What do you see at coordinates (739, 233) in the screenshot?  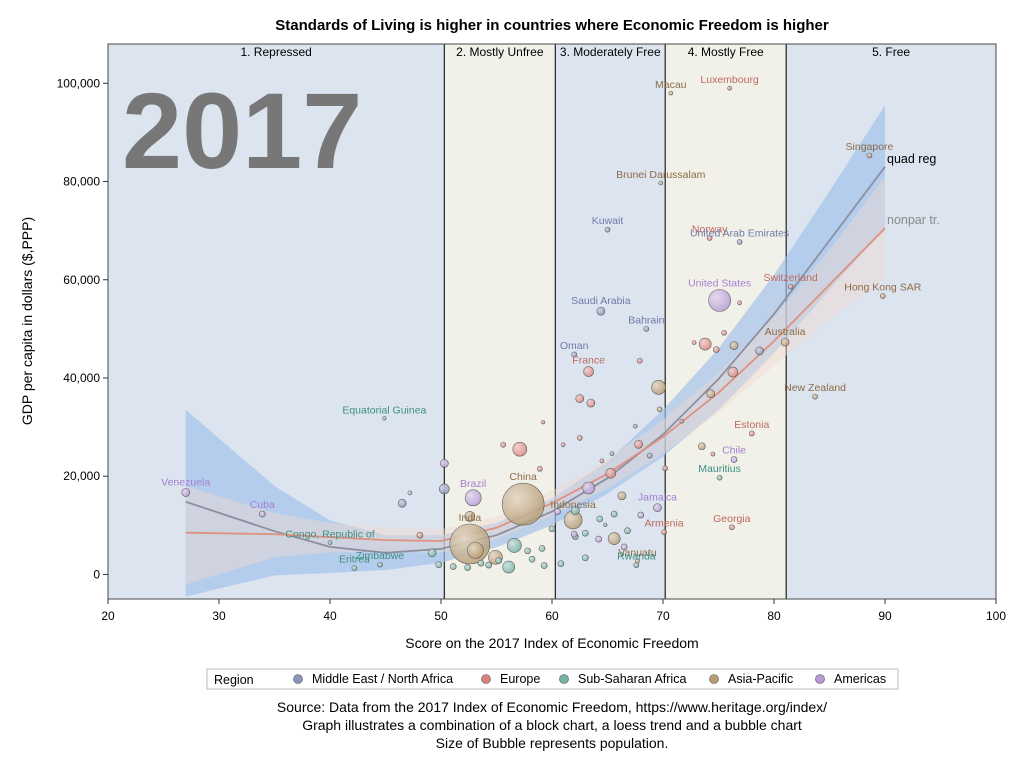 I see `country-label-28: United Arab Emirates` at bounding box center [739, 233].